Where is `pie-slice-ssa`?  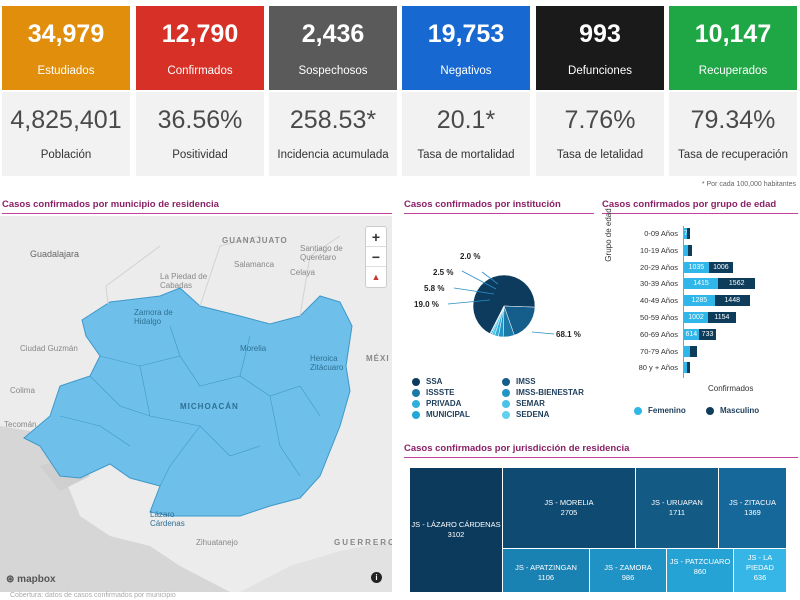
pie-slice-ssa is located at coordinates (504, 304).